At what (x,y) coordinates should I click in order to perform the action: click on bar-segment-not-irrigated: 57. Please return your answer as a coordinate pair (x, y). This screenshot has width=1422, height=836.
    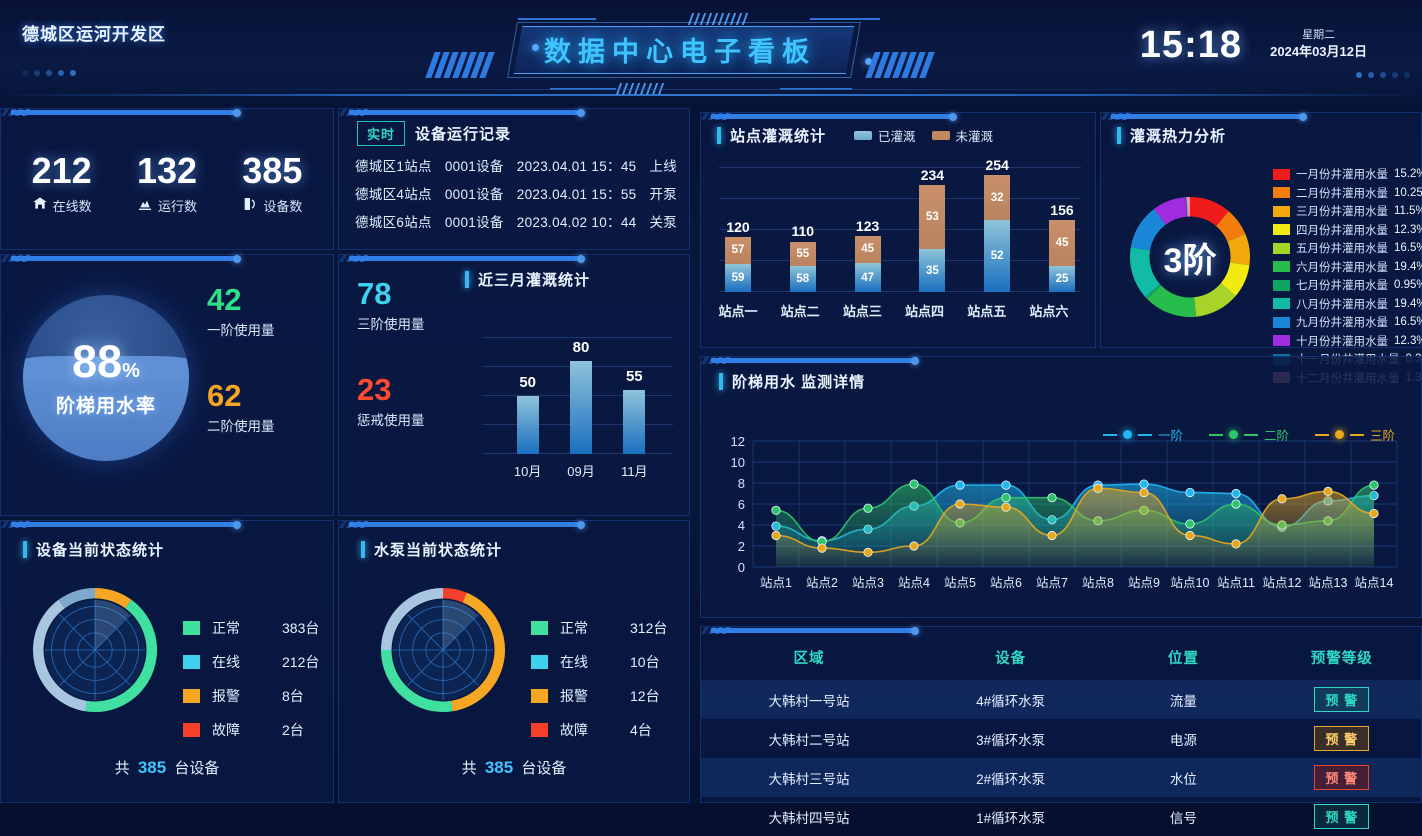
    Looking at the image, I should click on (738, 250).